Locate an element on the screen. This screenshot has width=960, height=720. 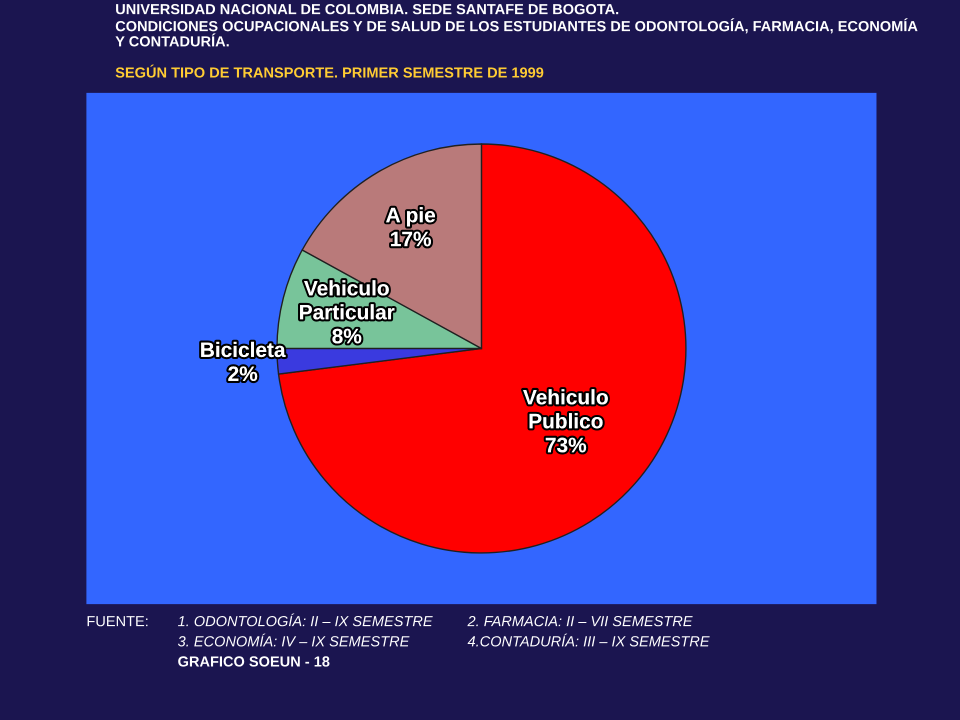
data-label: 17% is located at coordinates (411, 239).